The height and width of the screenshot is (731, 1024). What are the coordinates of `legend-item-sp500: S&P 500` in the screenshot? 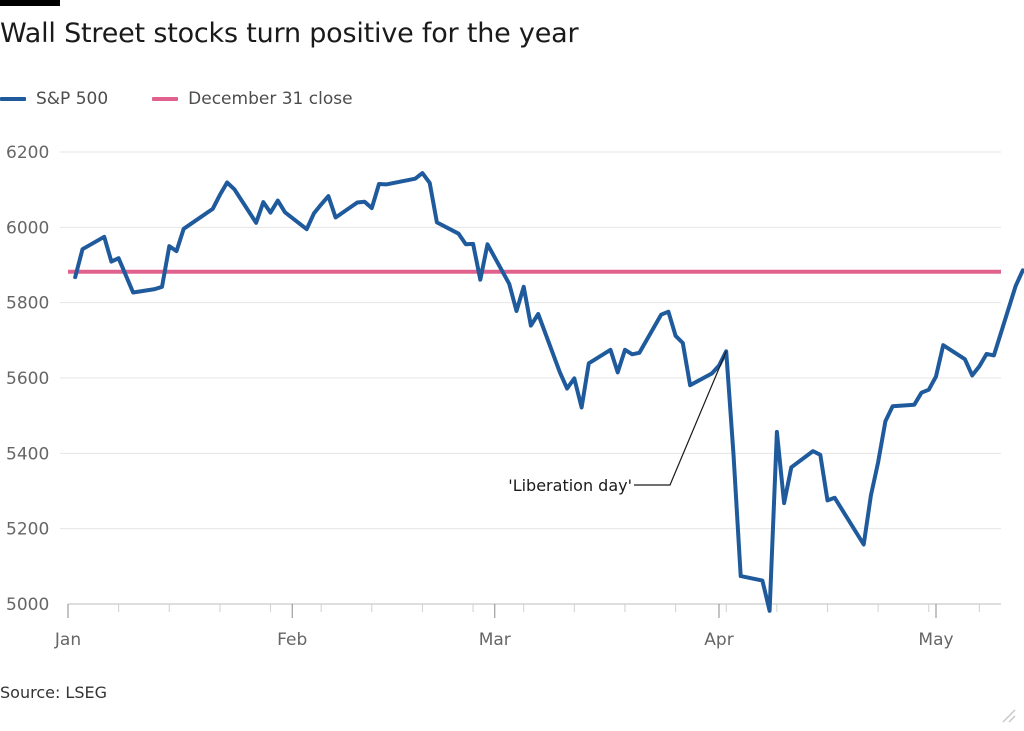 It's located at (54, 99).